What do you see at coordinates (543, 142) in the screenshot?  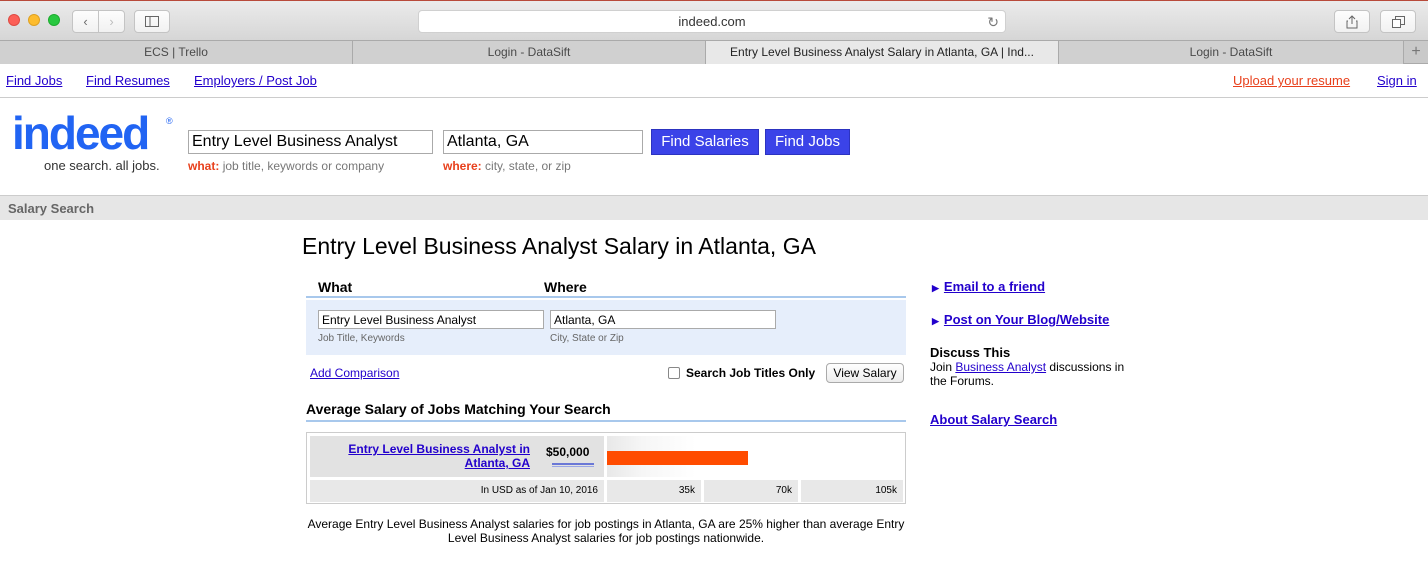 I see `where-search-input: Atlanta, GA` at bounding box center [543, 142].